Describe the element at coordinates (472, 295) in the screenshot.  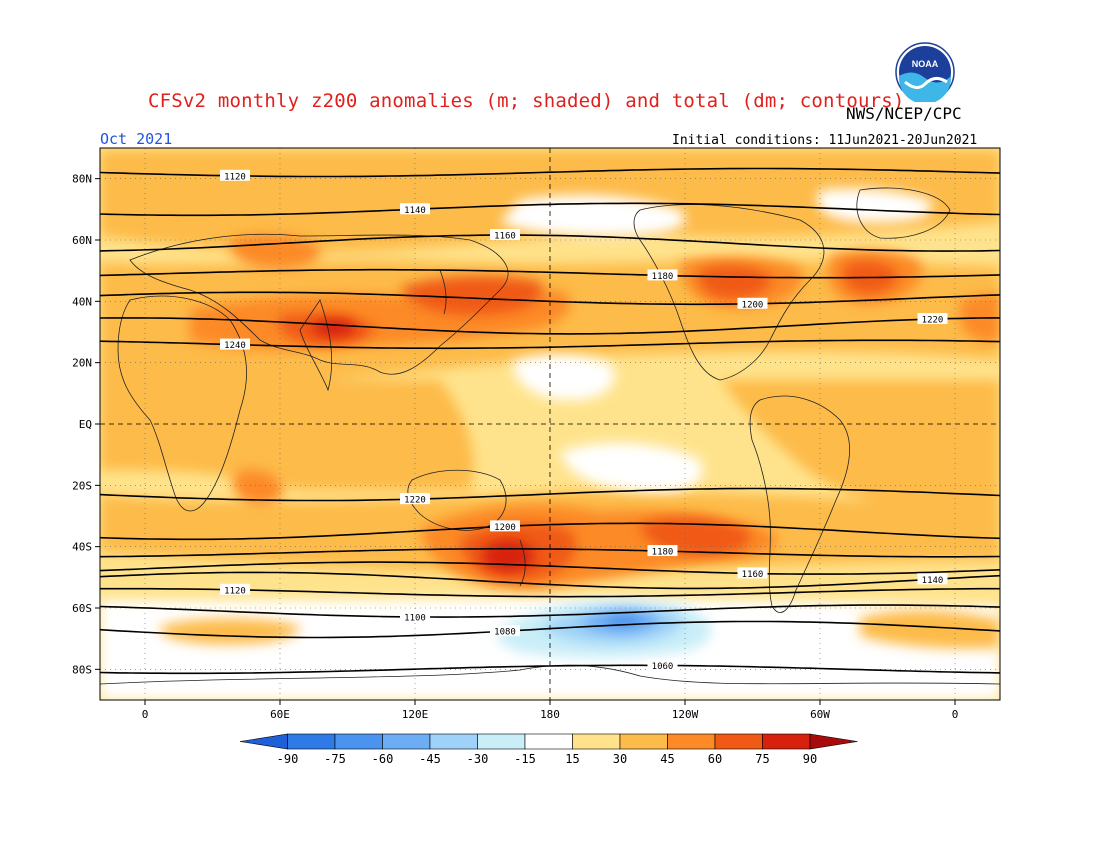
I see `anomaly-region-wpac-core` at that location.